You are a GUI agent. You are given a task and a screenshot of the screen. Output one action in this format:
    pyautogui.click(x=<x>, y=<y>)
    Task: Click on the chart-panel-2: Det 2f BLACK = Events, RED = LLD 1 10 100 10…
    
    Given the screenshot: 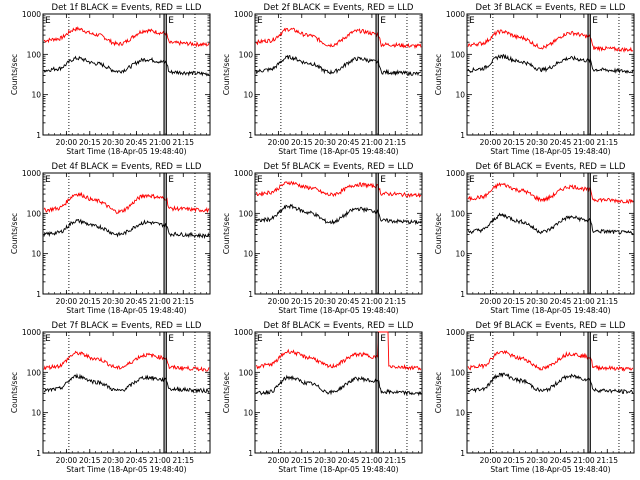 What is the action you would take?
    pyautogui.click(x=322, y=79)
    